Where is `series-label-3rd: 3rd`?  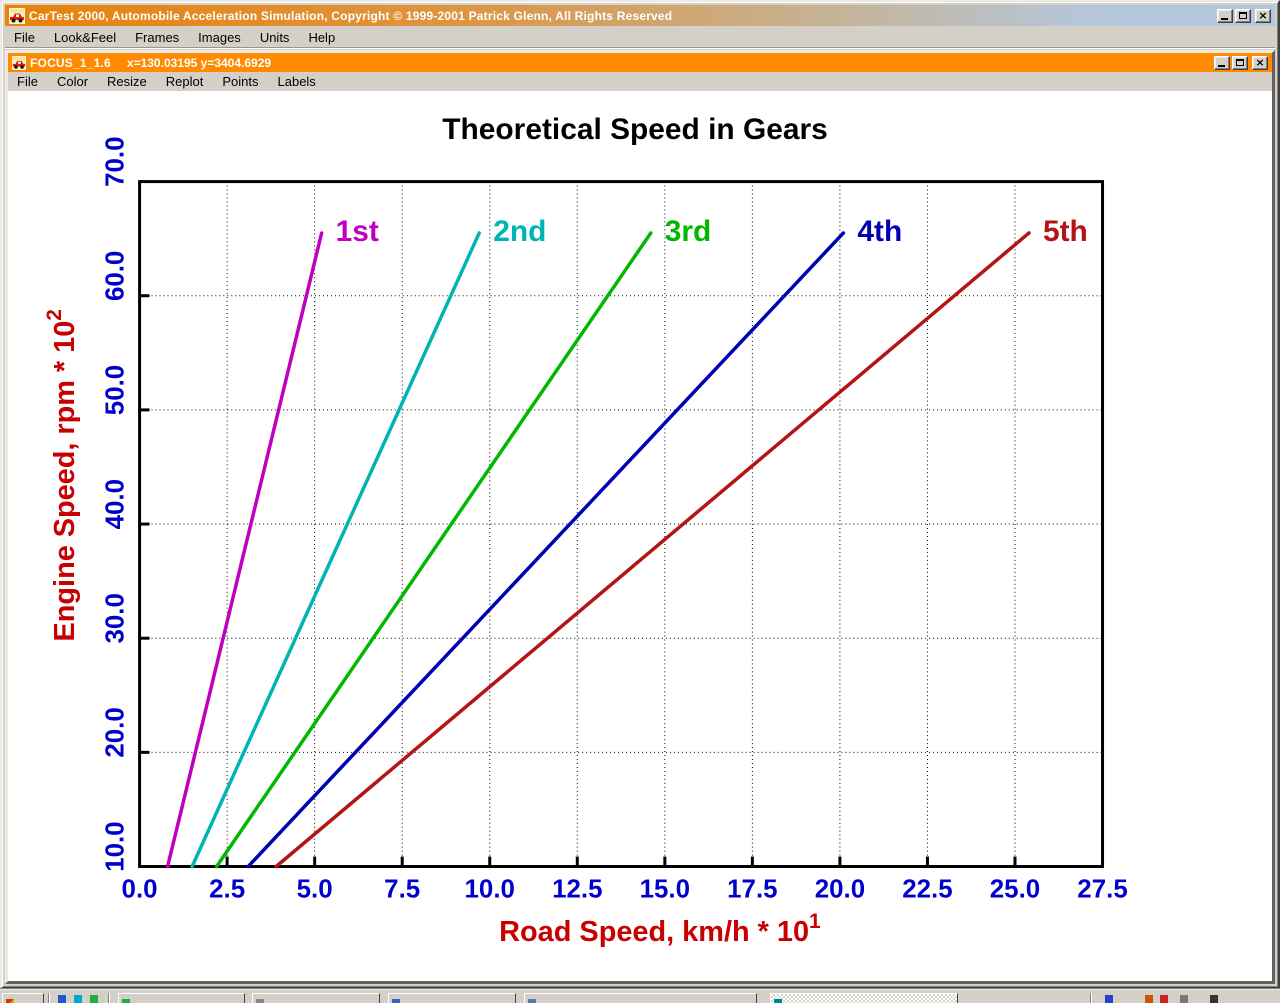 series-label-3rd: 3rd is located at coordinates (688, 231).